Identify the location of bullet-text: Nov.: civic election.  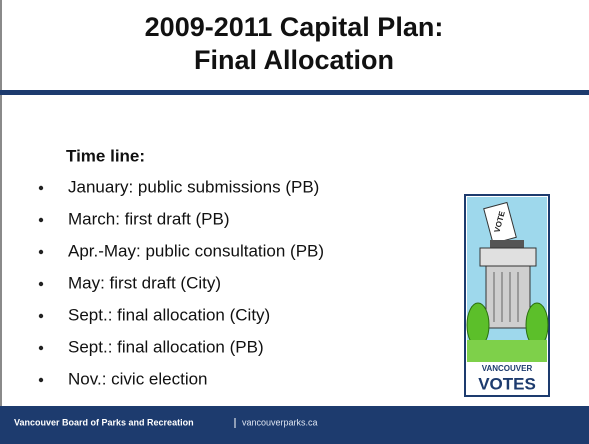
(138, 378).